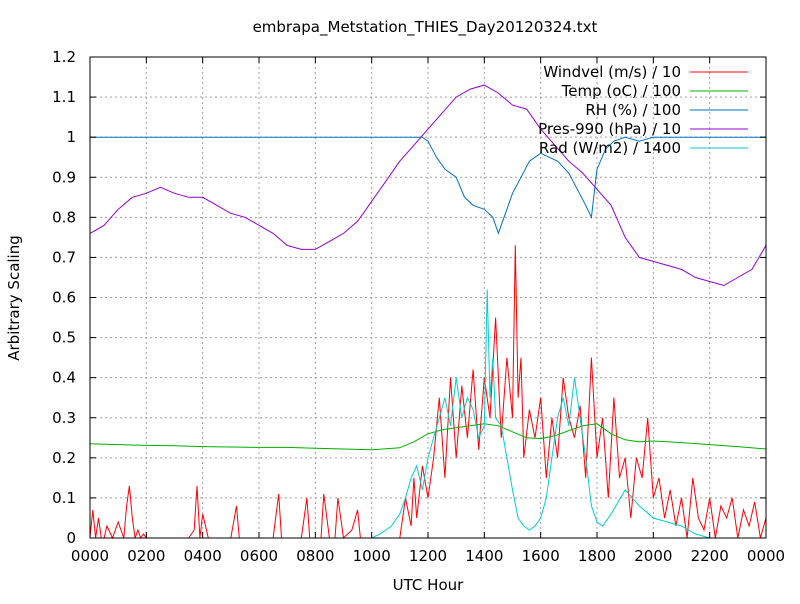 Image resolution: width=800 pixels, height=604 pixels. Describe the element at coordinates (372, 556) in the screenshot. I see `x-tick-label: 1000` at that location.